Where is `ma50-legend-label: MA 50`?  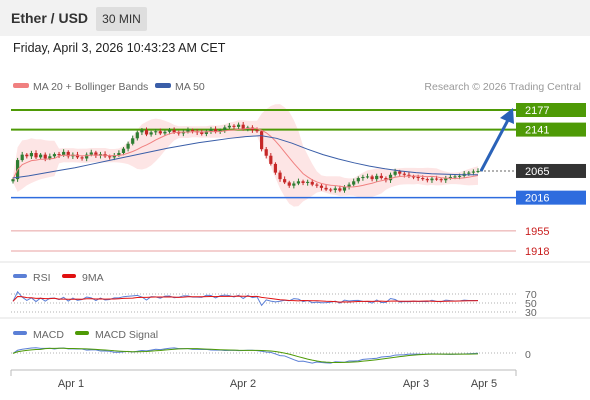
ma50-legend-label: MA 50 is located at coordinates (190, 87).